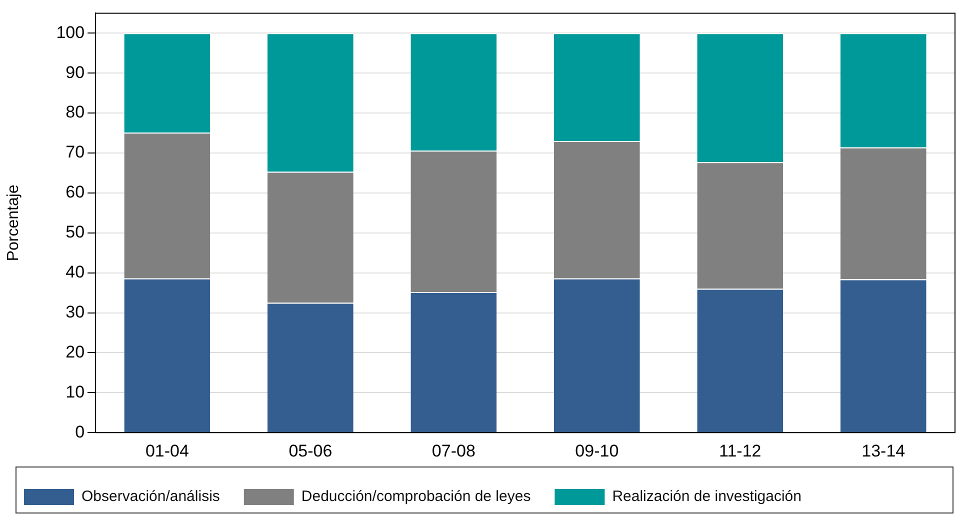 This screenshot has width=959, height=519. What do you see at coordinates (75, 192) in the screenshot?
I see `y-tick-label: 60` at bounding box center [75, 192].